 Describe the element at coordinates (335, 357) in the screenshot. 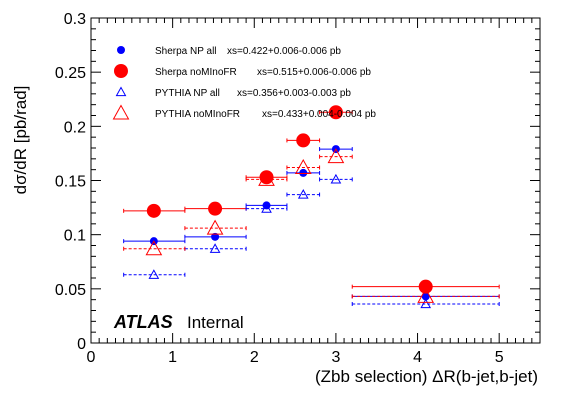

I see `x-tick-label: 3` at that location.